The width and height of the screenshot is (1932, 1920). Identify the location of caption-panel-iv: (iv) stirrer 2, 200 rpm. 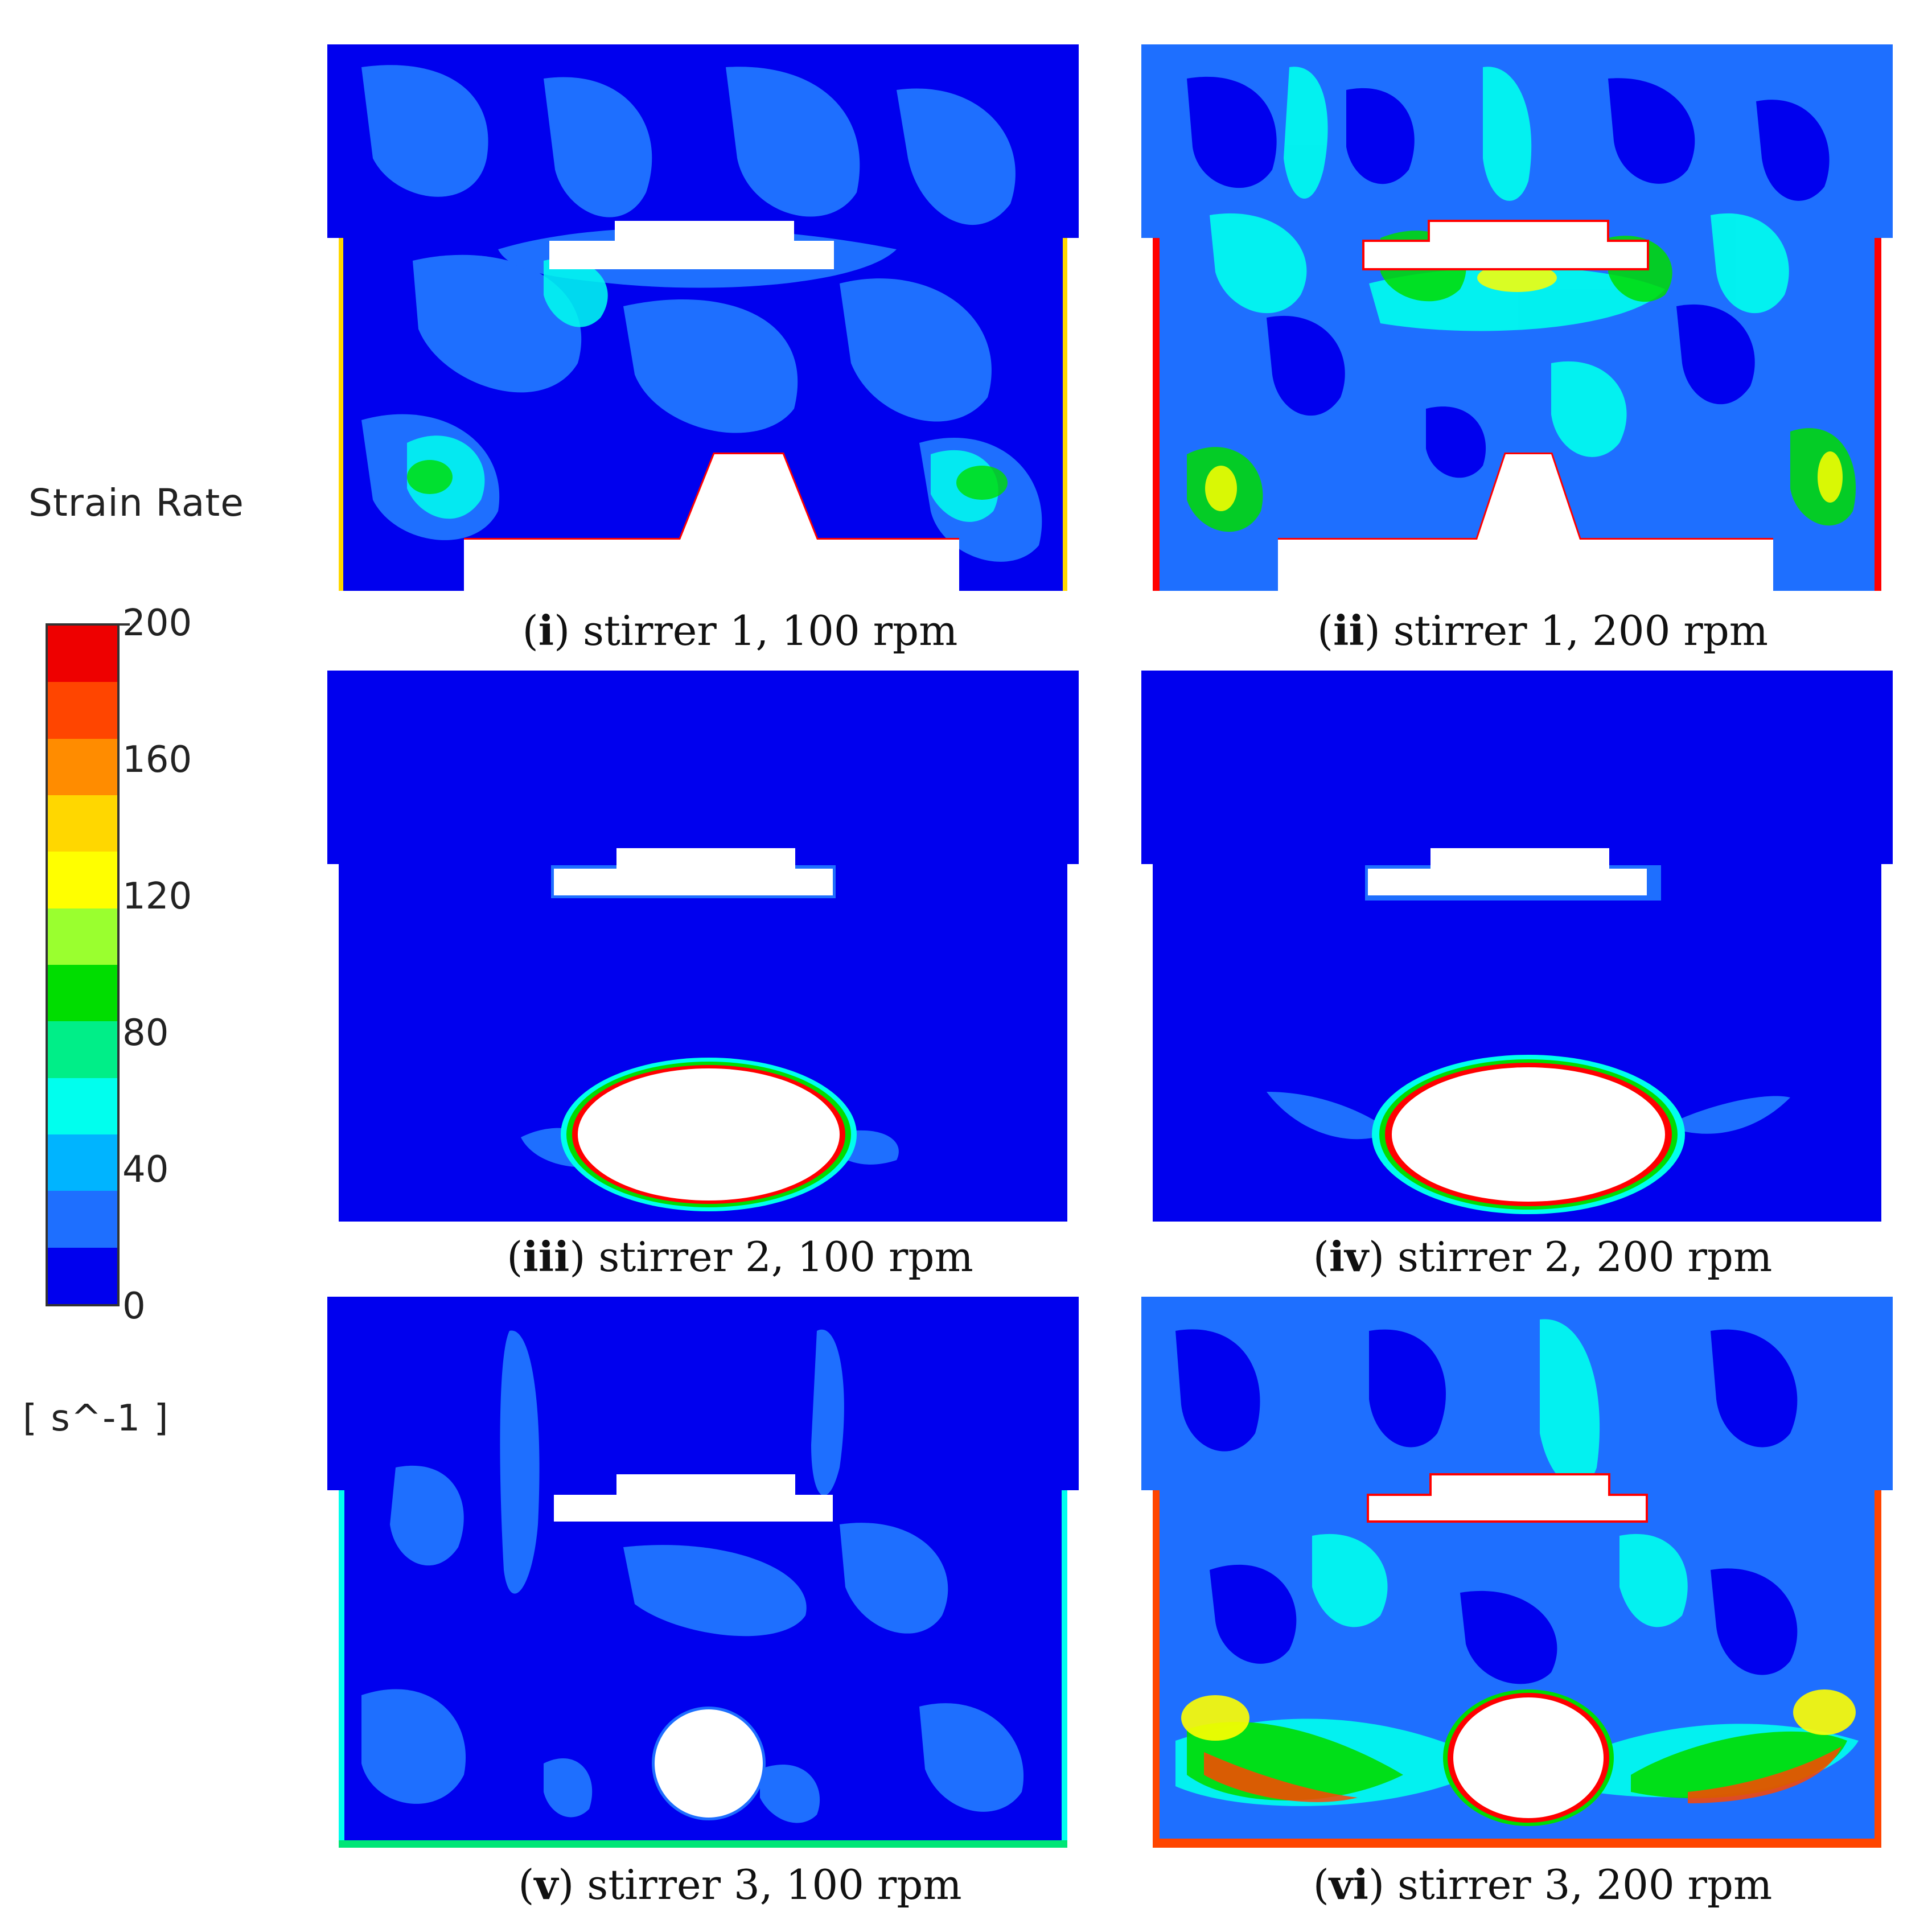
(1543, 1256).